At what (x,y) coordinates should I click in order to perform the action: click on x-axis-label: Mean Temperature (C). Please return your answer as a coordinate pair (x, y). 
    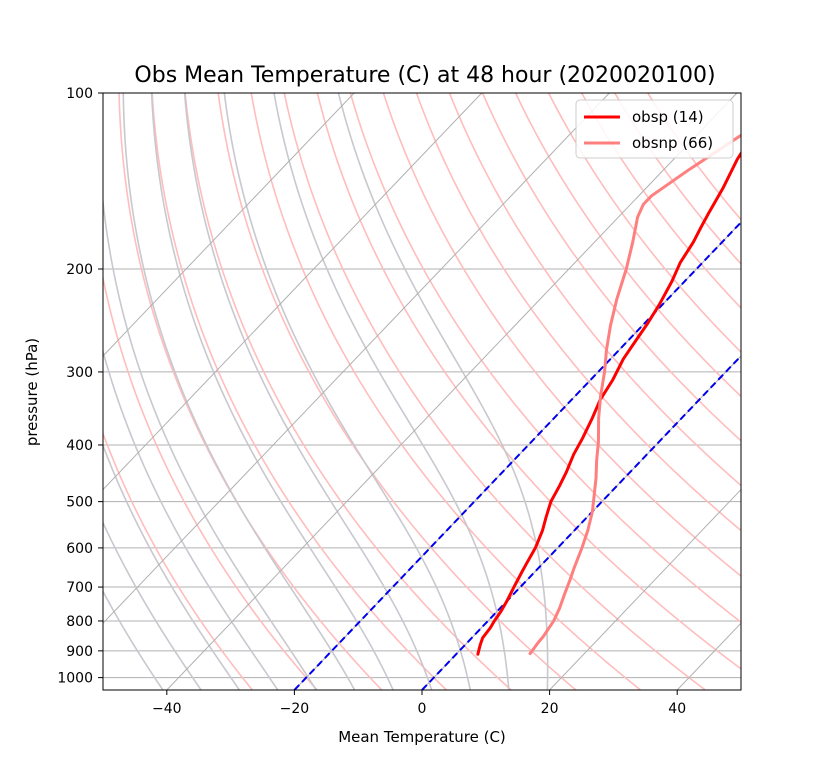
    Looking at the image, I should click on (422, 737).